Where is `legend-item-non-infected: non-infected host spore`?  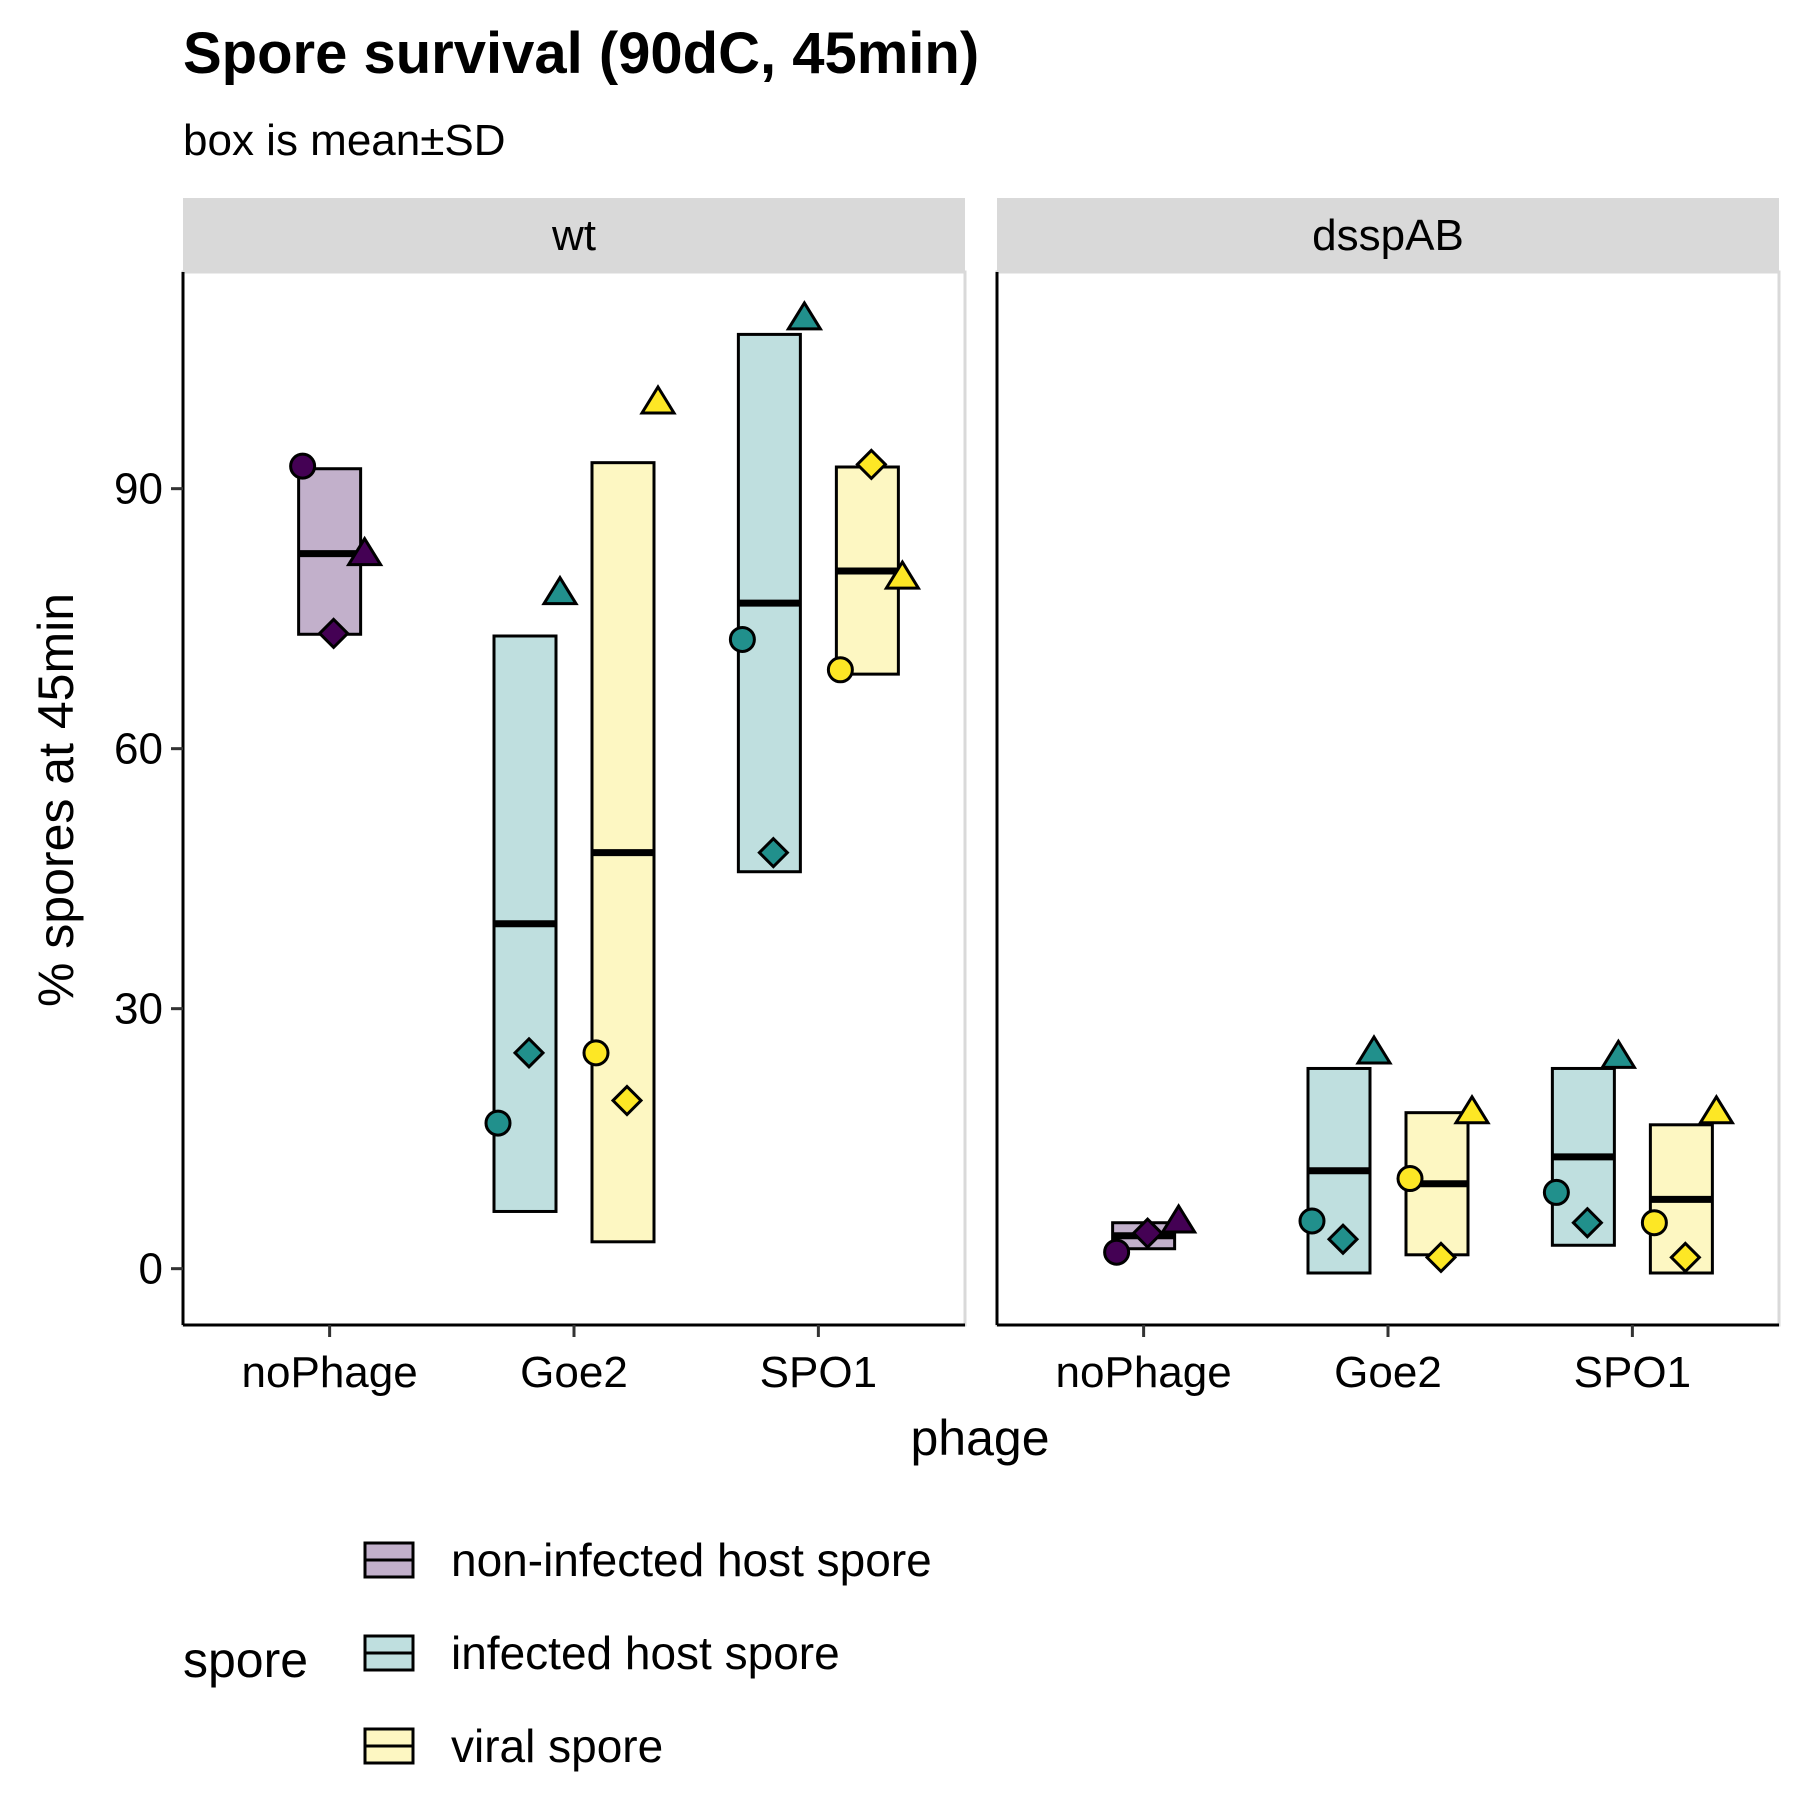
legend-item-non-infected: non-infected host spore is located at coordinates (647, 1560).